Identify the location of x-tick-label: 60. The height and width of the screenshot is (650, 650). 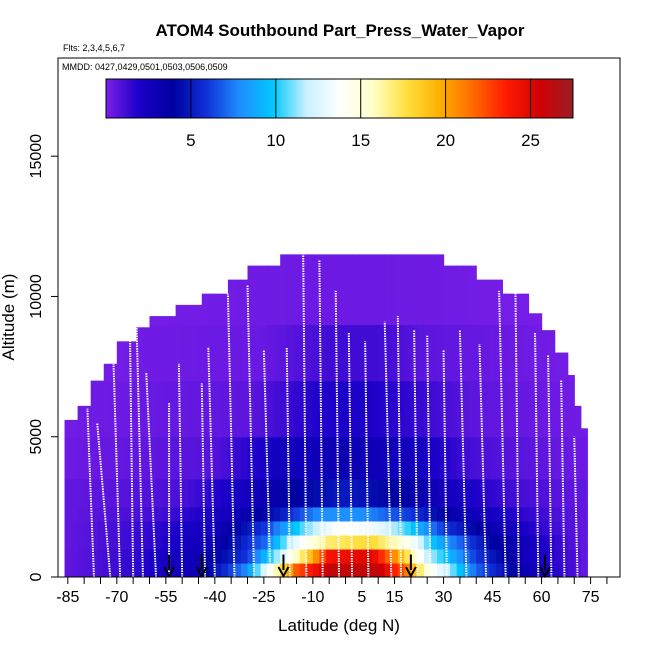
(542, 597).